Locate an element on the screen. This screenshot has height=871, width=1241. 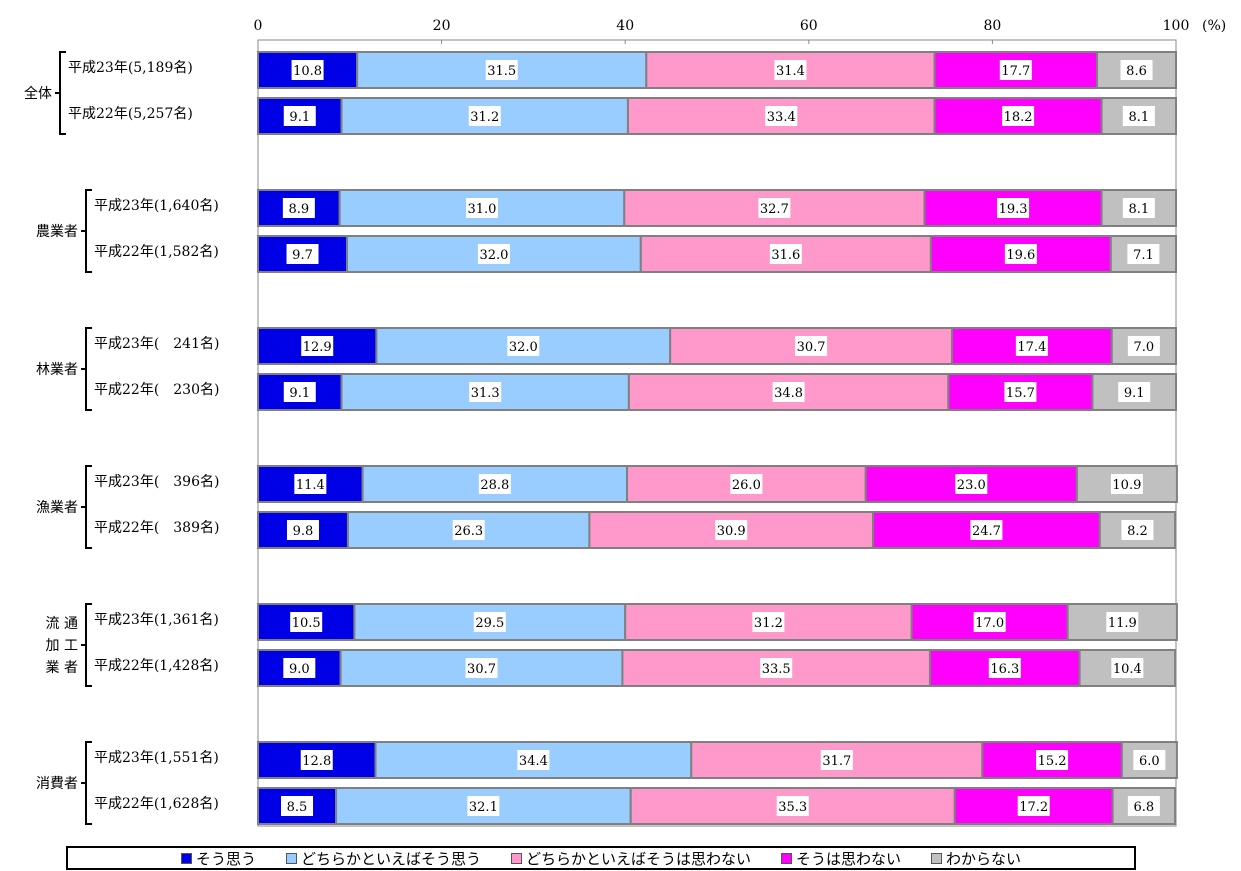
data-label: 26.3 is located at coordinates (468, 531).